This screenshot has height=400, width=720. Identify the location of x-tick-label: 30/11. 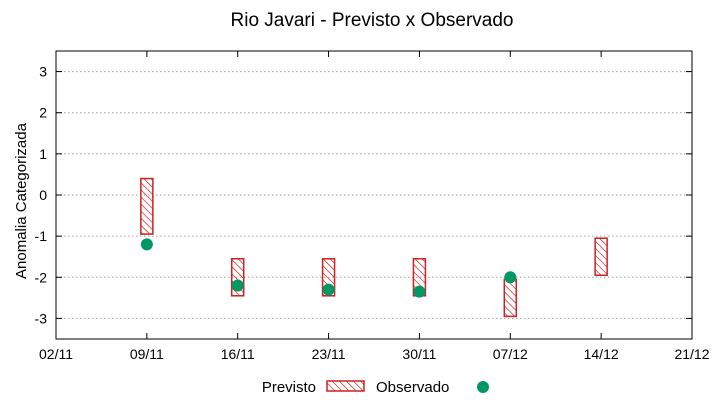
(419, 354).